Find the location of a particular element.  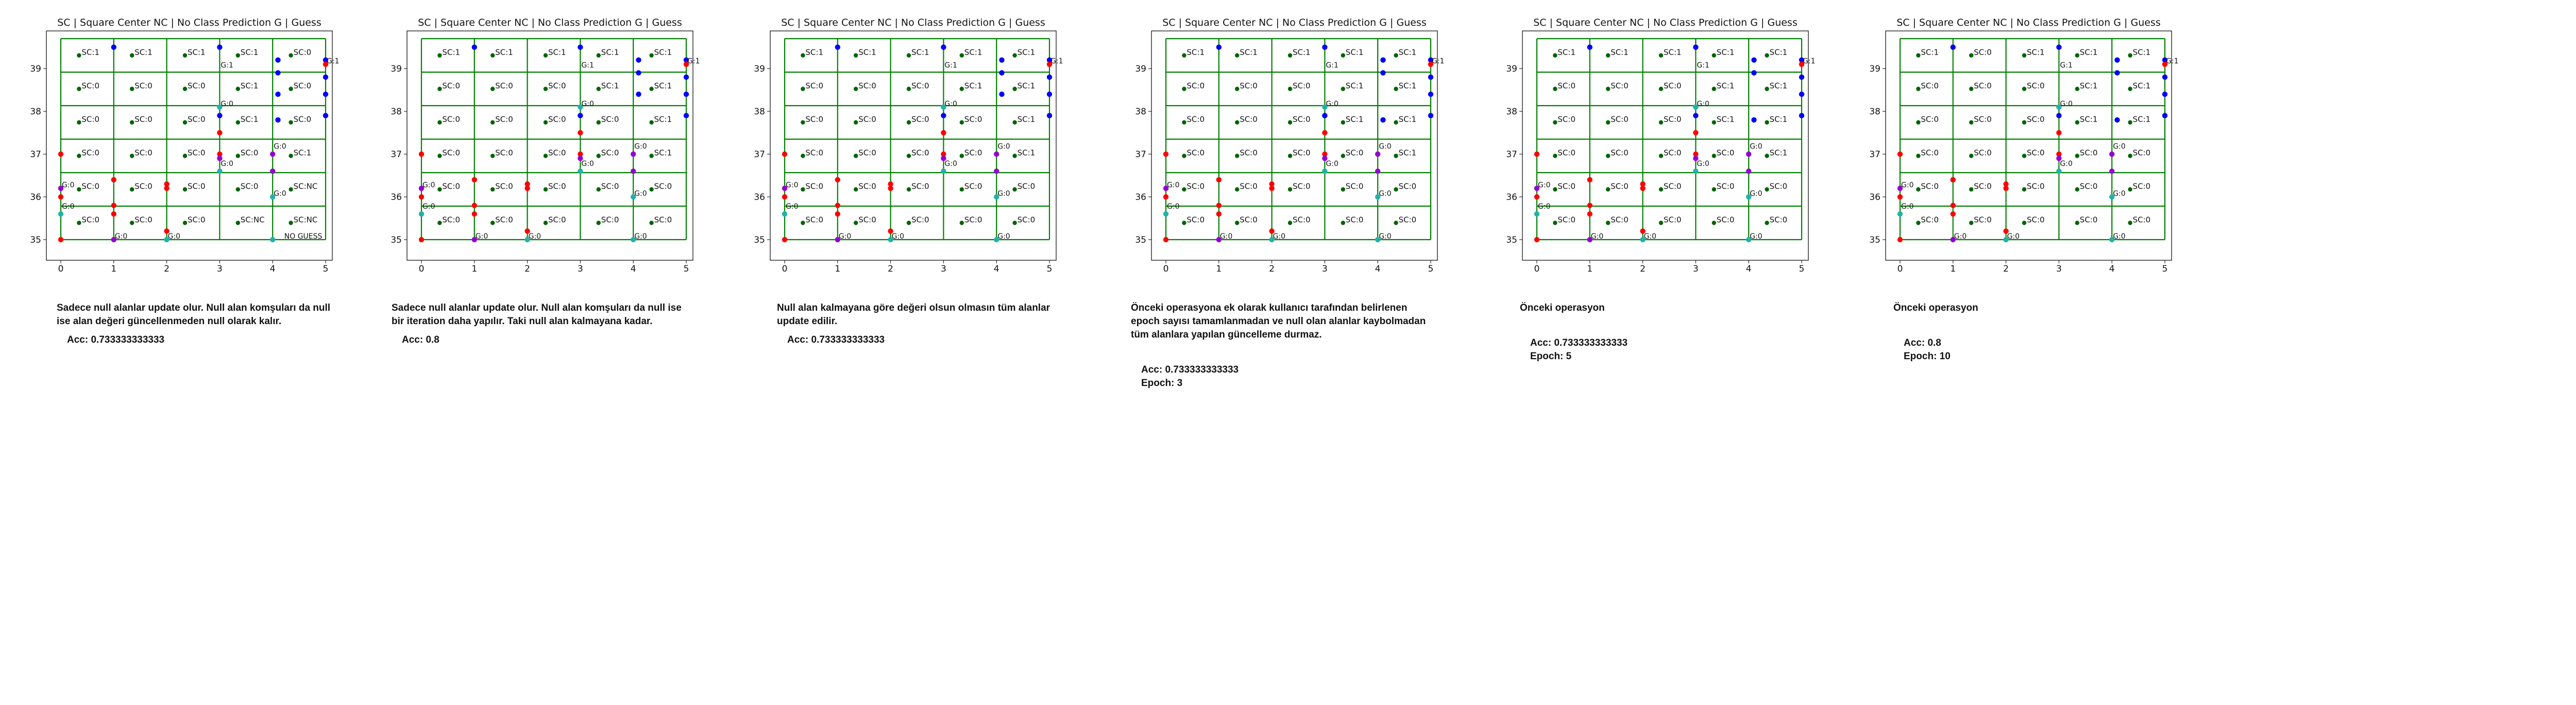

epoch-label: Epoch: 3 is located at coordinates (1162, 383).